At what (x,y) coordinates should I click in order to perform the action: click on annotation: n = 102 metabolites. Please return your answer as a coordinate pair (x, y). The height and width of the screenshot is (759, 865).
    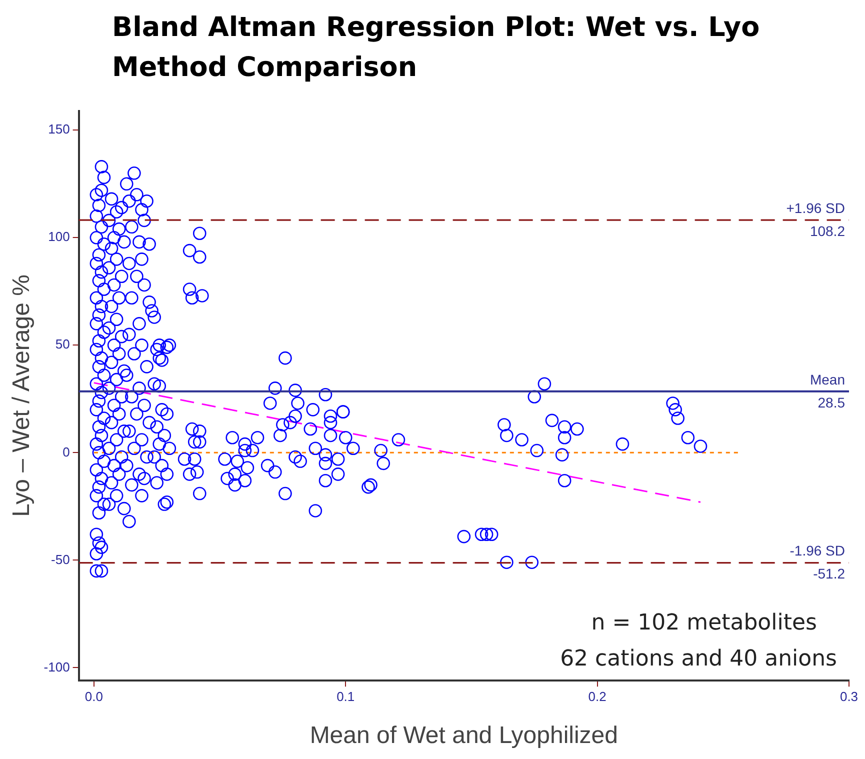
    Looking at the image, I should click on (704, 623).